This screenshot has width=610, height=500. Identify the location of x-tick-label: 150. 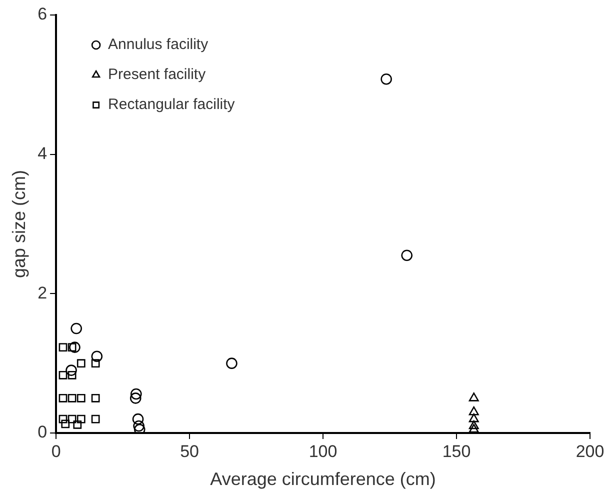
(456, 451).